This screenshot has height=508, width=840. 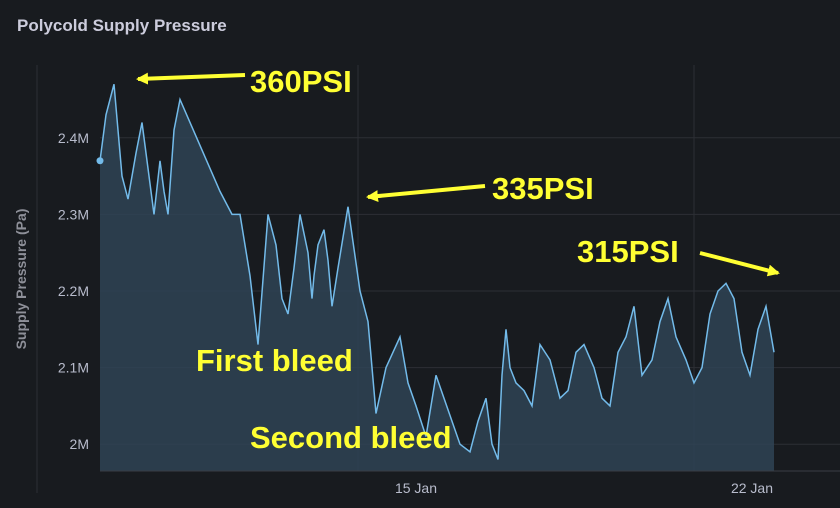 I want to click on y-tick-labels: 2.4M 2.3M 2.2M 2.1M 2M, so click(x=73, y=291).